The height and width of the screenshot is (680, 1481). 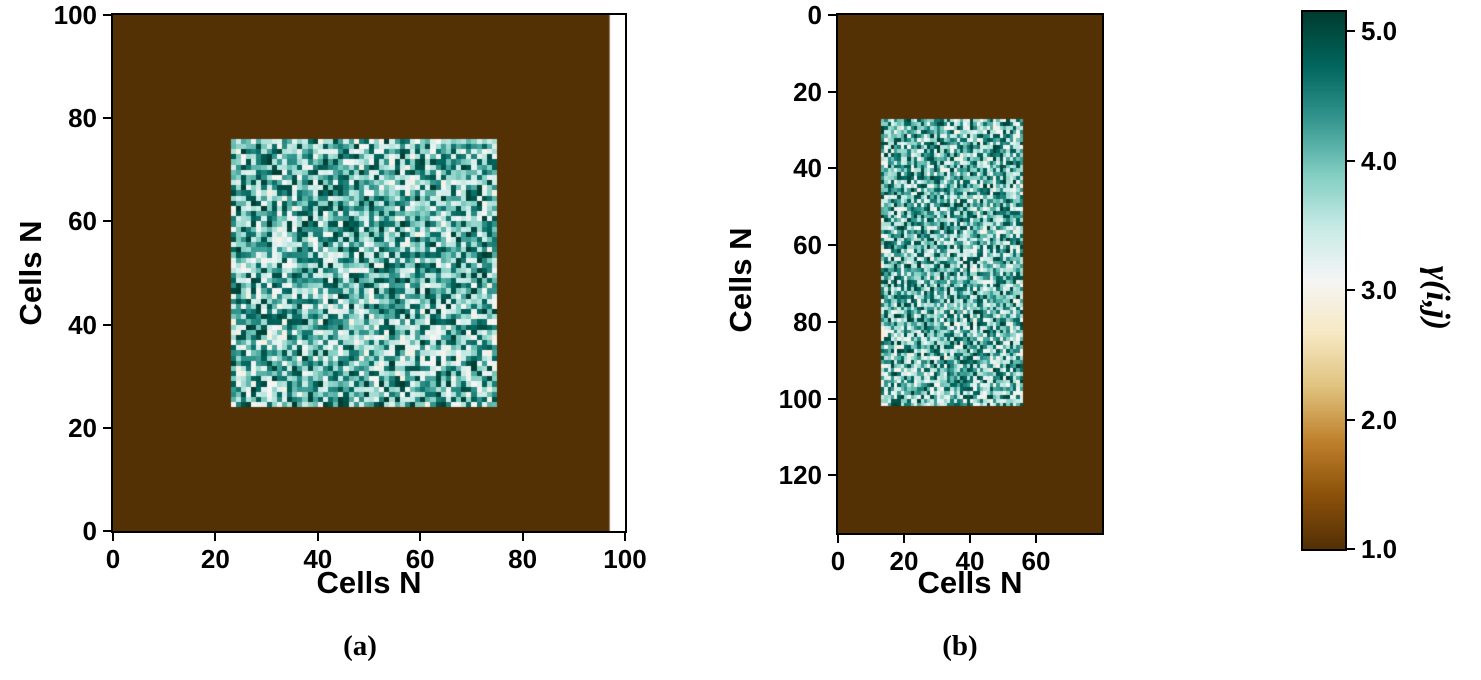 What do you see at coordinates (970, 582) in the screenshot?
I see `panel-b-xlabel: Cells N` at bounding box center [970, 582].